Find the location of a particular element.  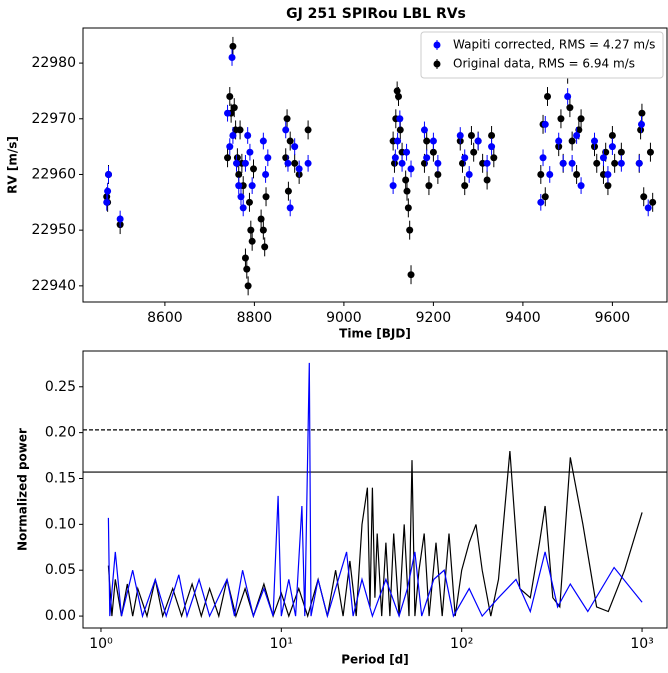

y-axis-label: Normalized power is located at coordinates (23, 489).